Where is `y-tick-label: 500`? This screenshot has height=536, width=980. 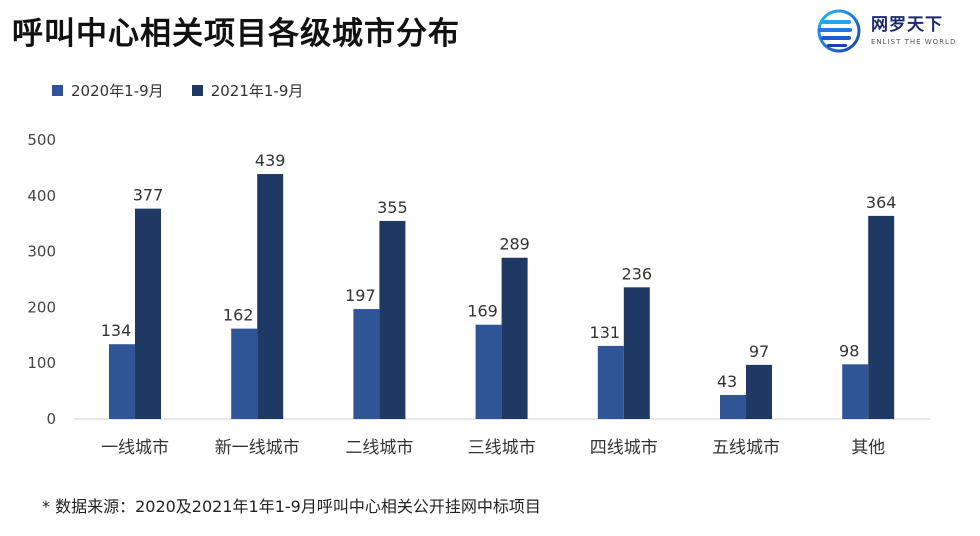
y-tick-label: 500 is located at coordinates (41, 140).